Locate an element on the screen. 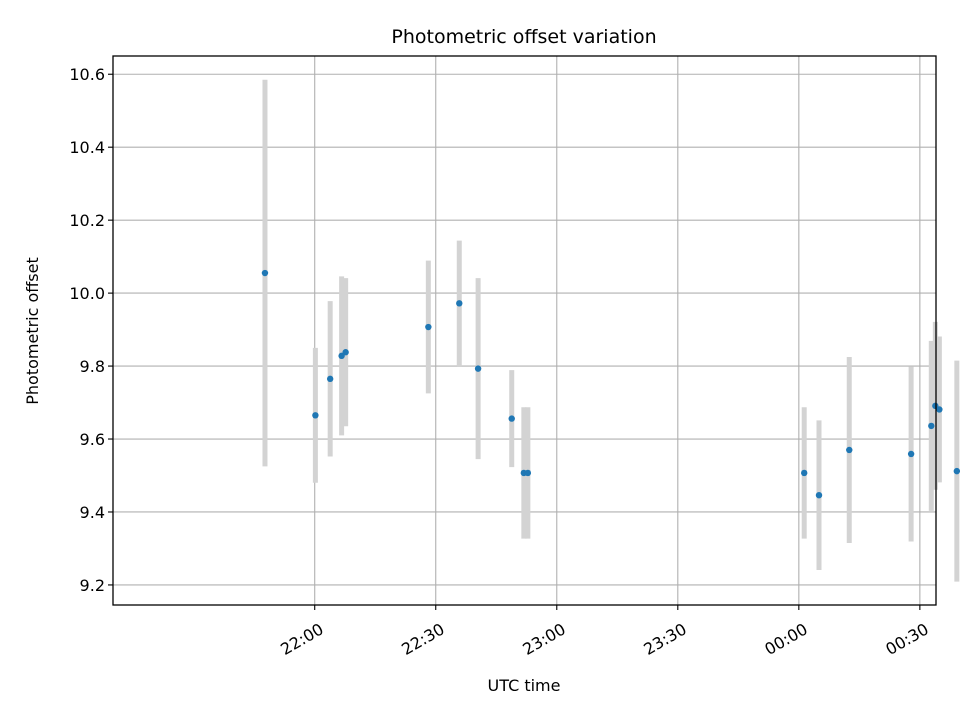  y-tick-label: 9.2 is located at coordinates (92, 585).